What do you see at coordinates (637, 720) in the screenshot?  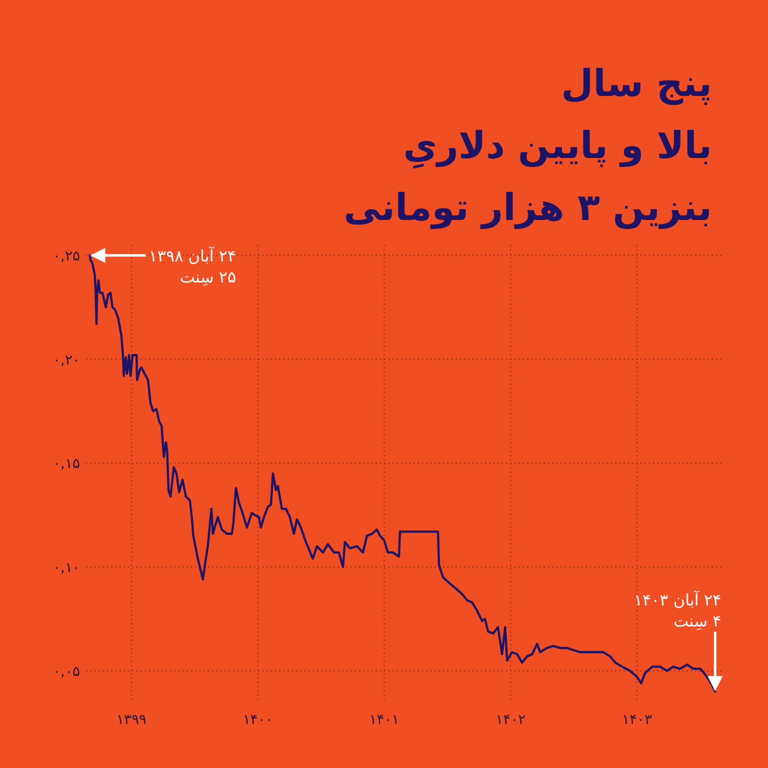 I see `x-tick-label: ۱۴۰۳` at bounding box center [637, 720].